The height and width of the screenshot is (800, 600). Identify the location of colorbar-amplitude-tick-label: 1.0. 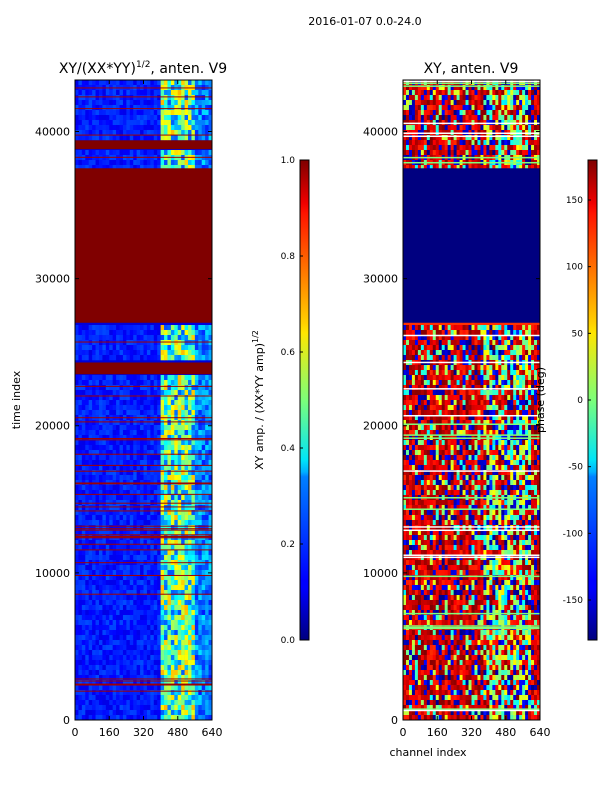
(288, 161).